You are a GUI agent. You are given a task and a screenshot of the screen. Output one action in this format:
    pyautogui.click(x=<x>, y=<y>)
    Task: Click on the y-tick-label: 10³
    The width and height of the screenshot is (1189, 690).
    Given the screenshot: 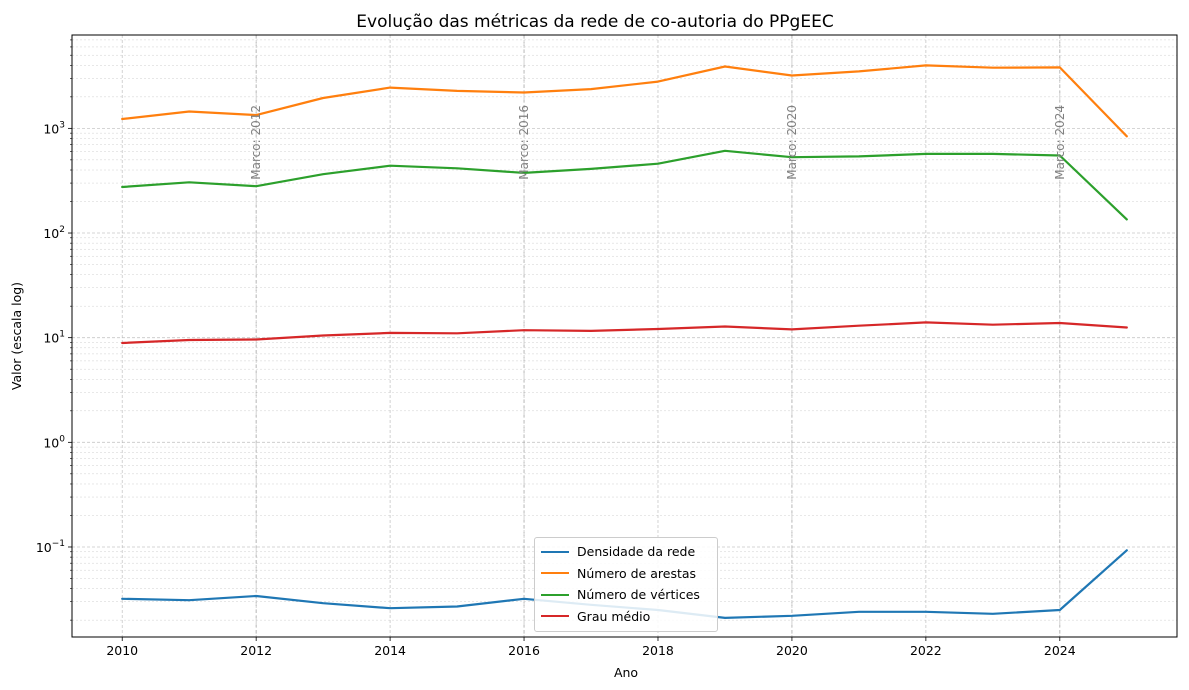 What is the action you would take?
    pyautogui.click(x=54, y=128)
    